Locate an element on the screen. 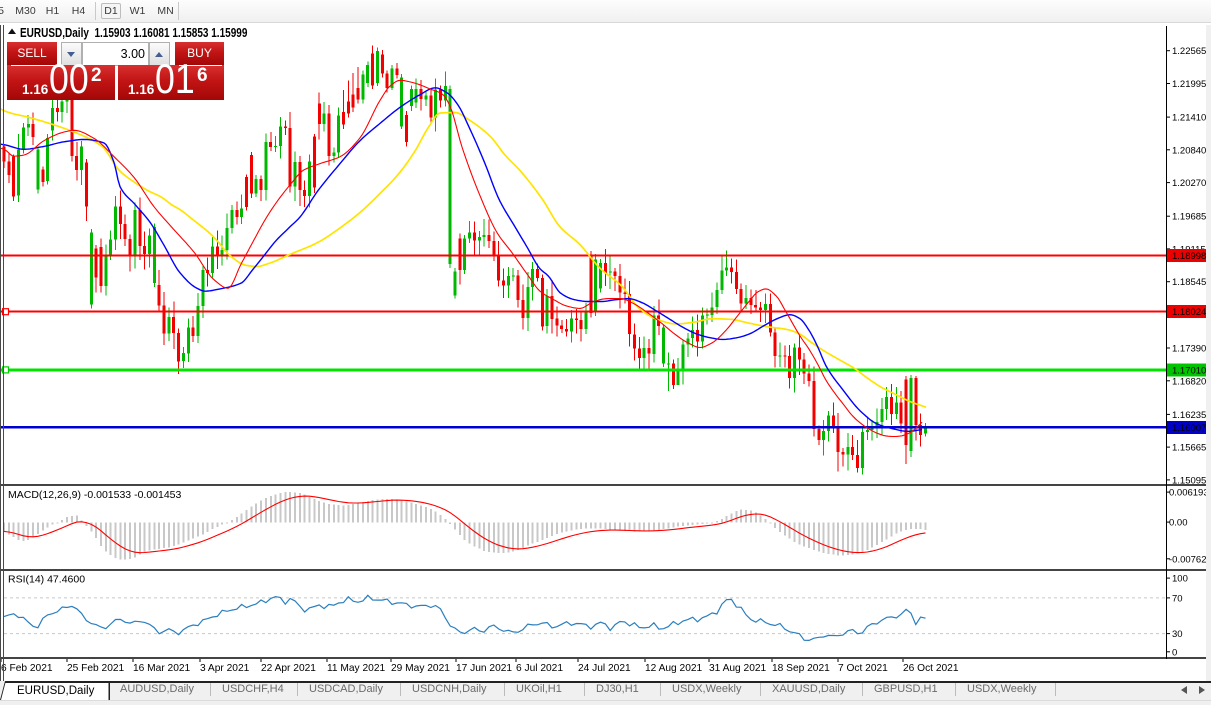 This screenshot has width=1211, height=705. svg-text: 29 May 2021 is located at coordinates (420, 668).